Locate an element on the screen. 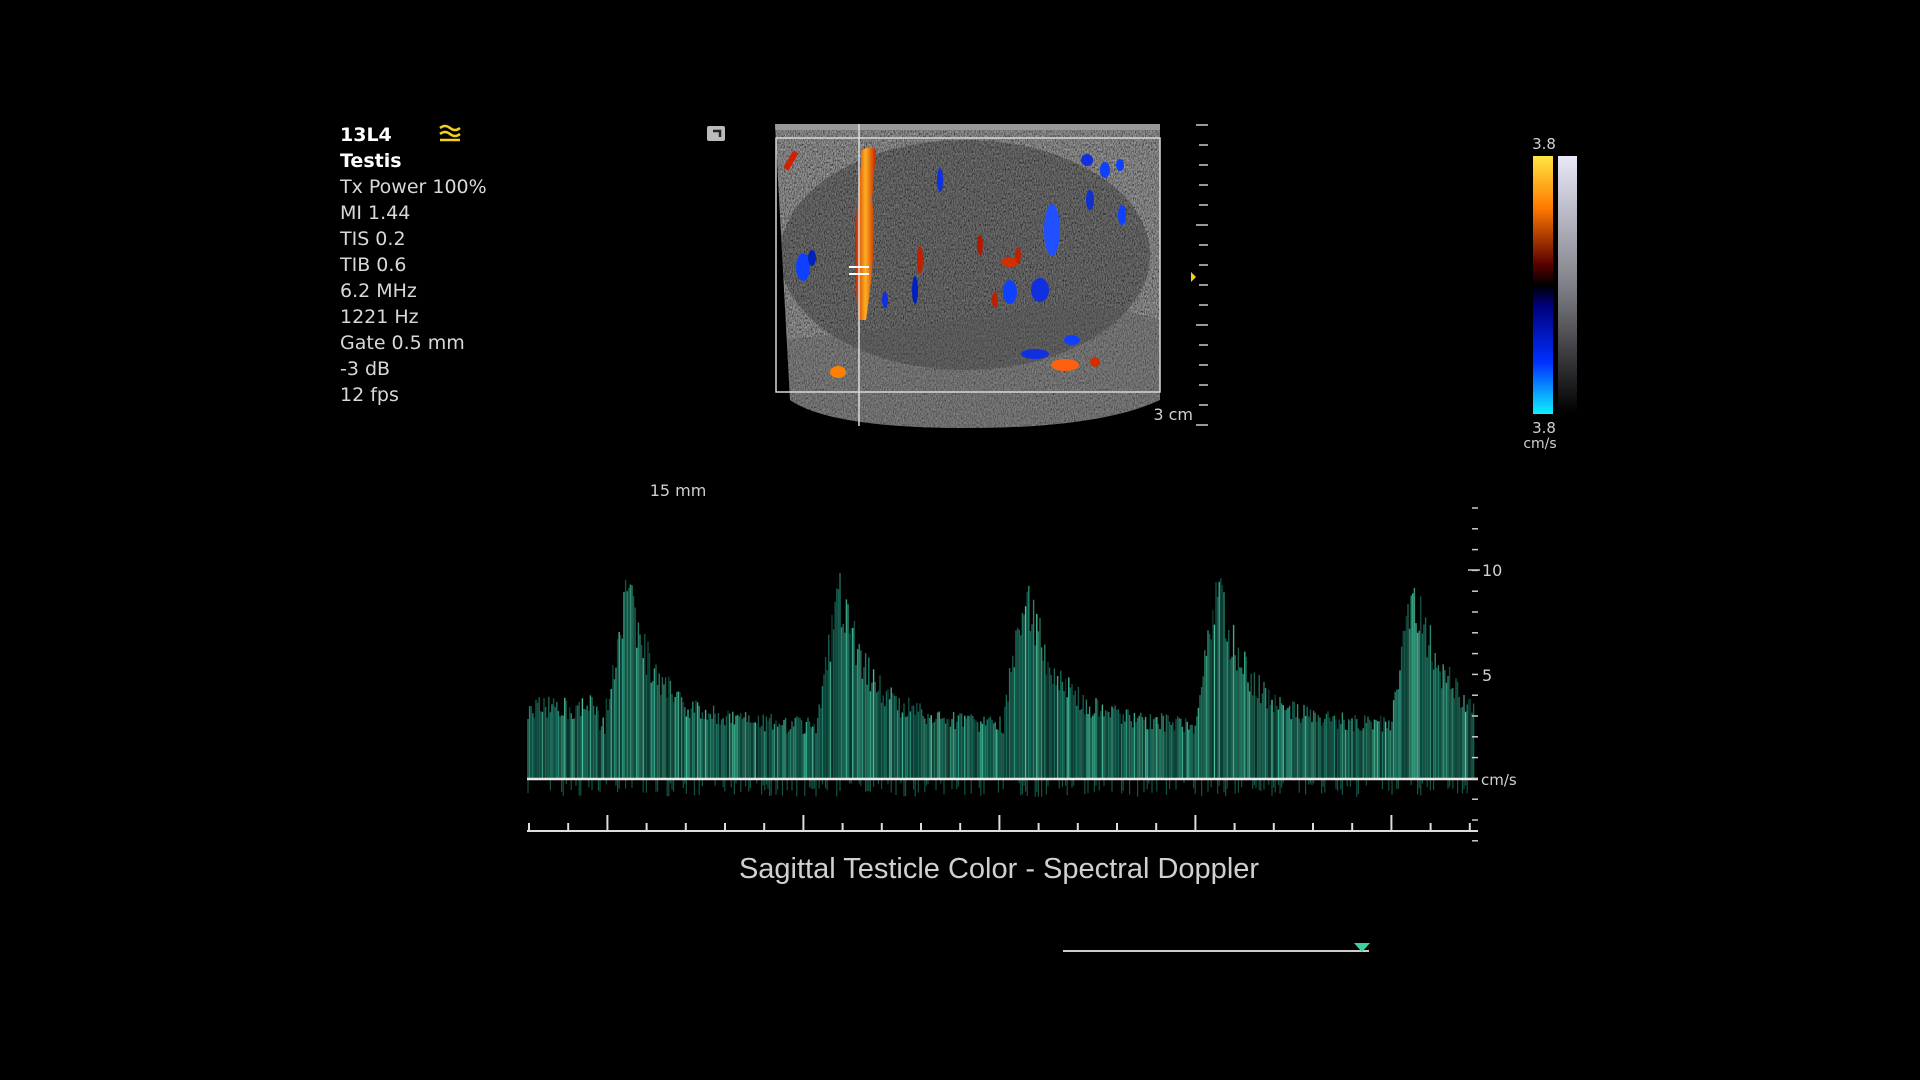  doppler-spectrum is located at coordinates (1001, 685).